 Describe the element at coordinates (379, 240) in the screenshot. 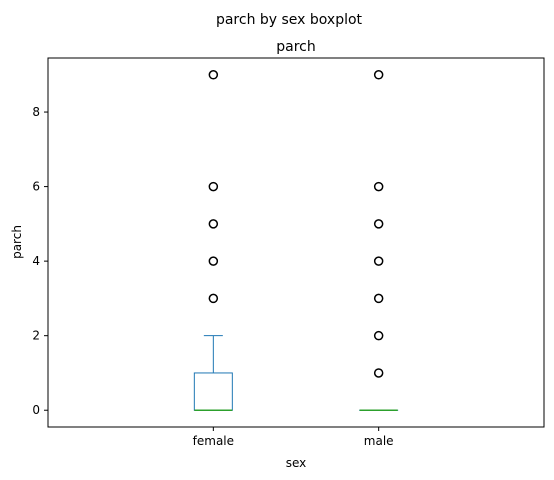

I see `box-group-male` at that location.